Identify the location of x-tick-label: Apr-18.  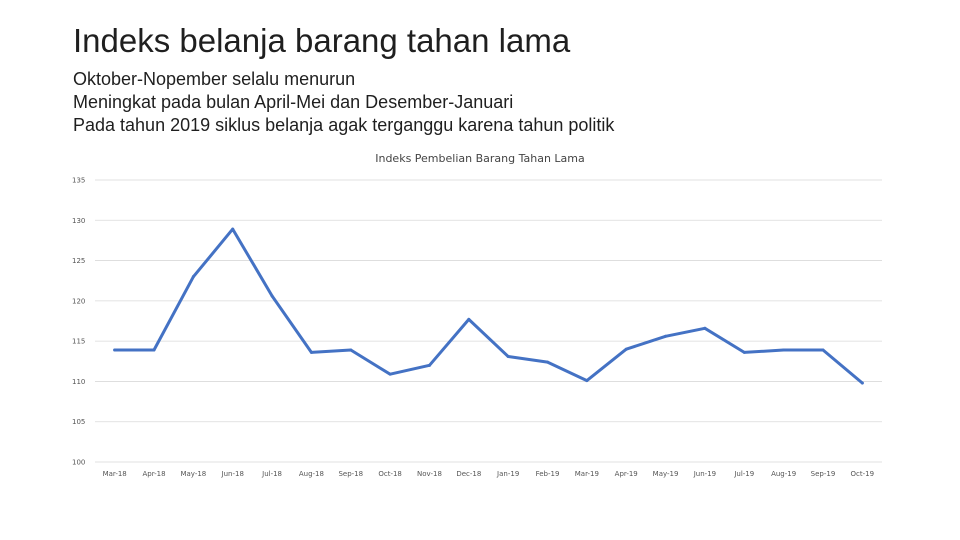
(153, 474).